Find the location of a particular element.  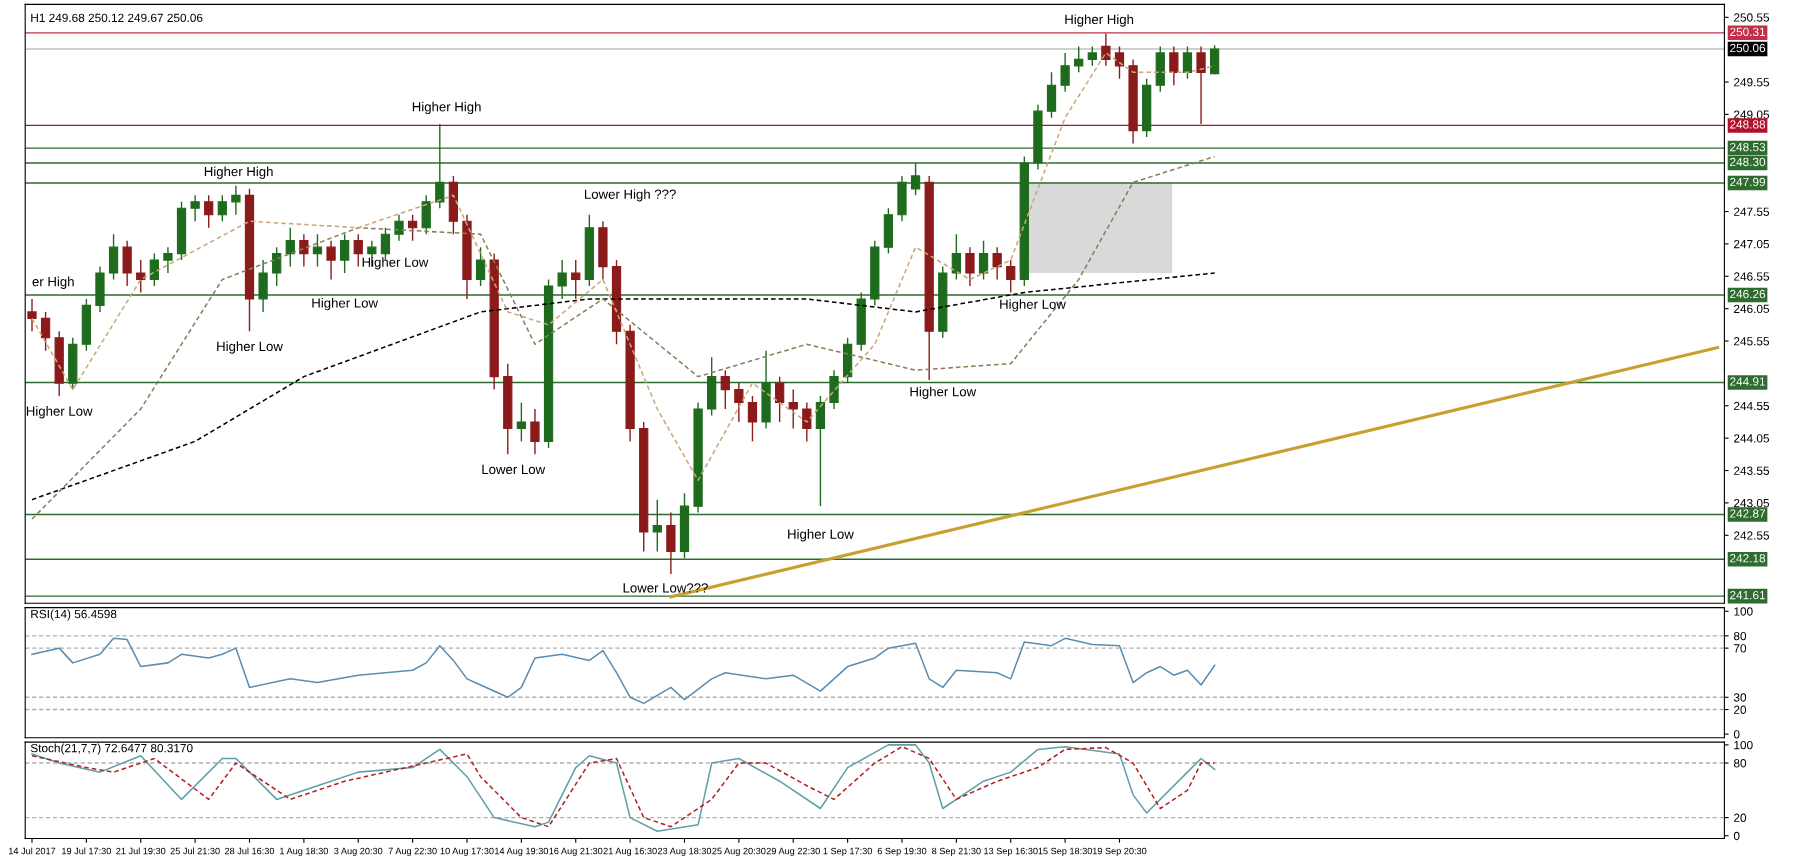

ref-line-label: 247.99 is located at coordinates (1748, 182).